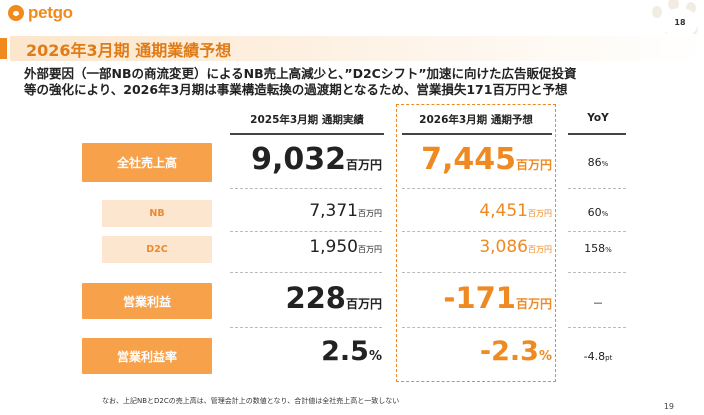 This screenshot has height=415, width=704. Describe the element at coordinates (594, 212) in the screenshot. I see `nb-yoy-value: 60` at that location.